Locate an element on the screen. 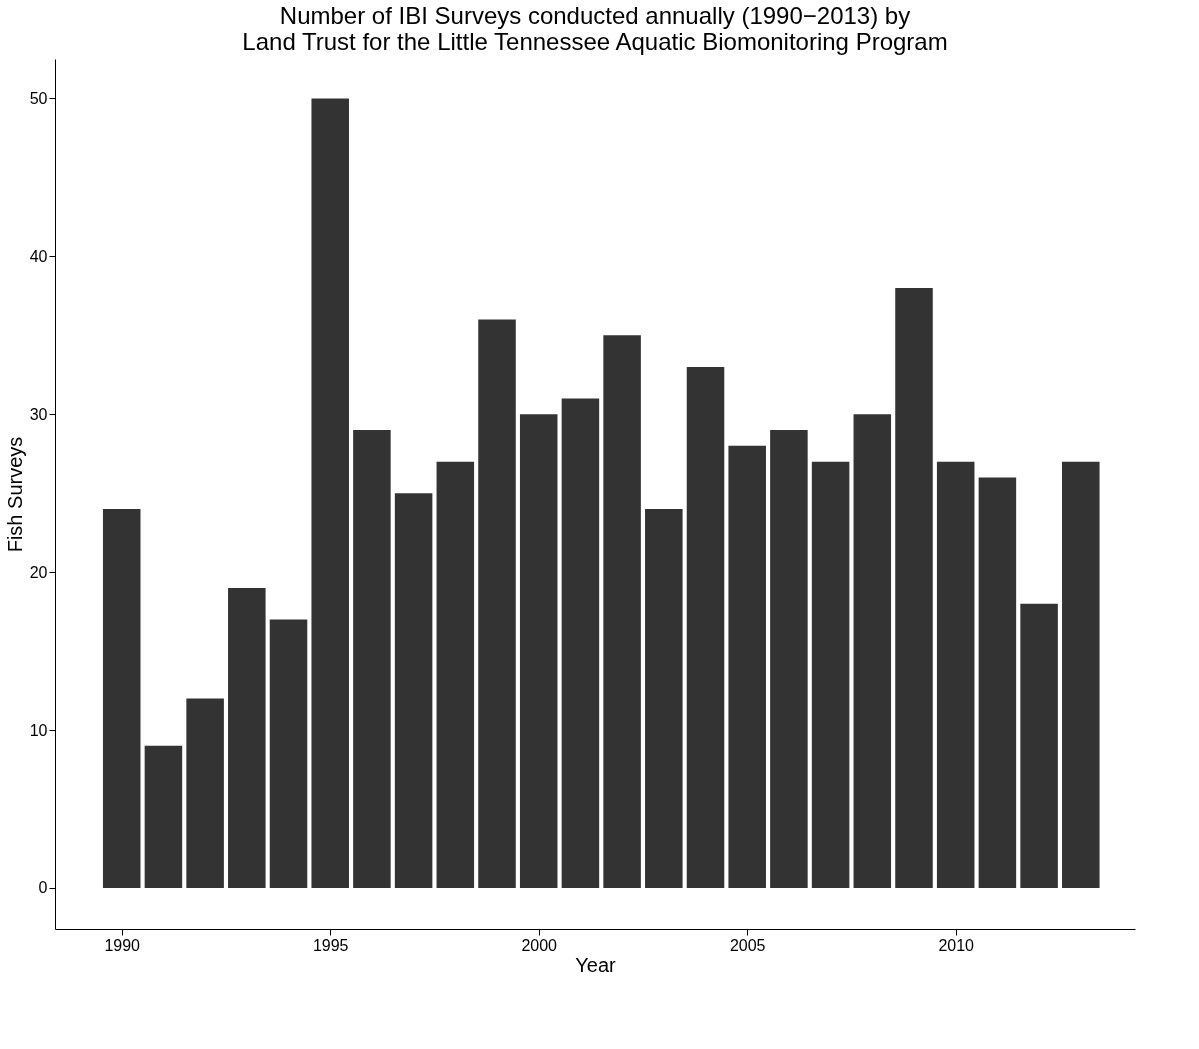 The image size is (1199, 1049). y-tick-label: 50 is located at coordinates (38, 98).